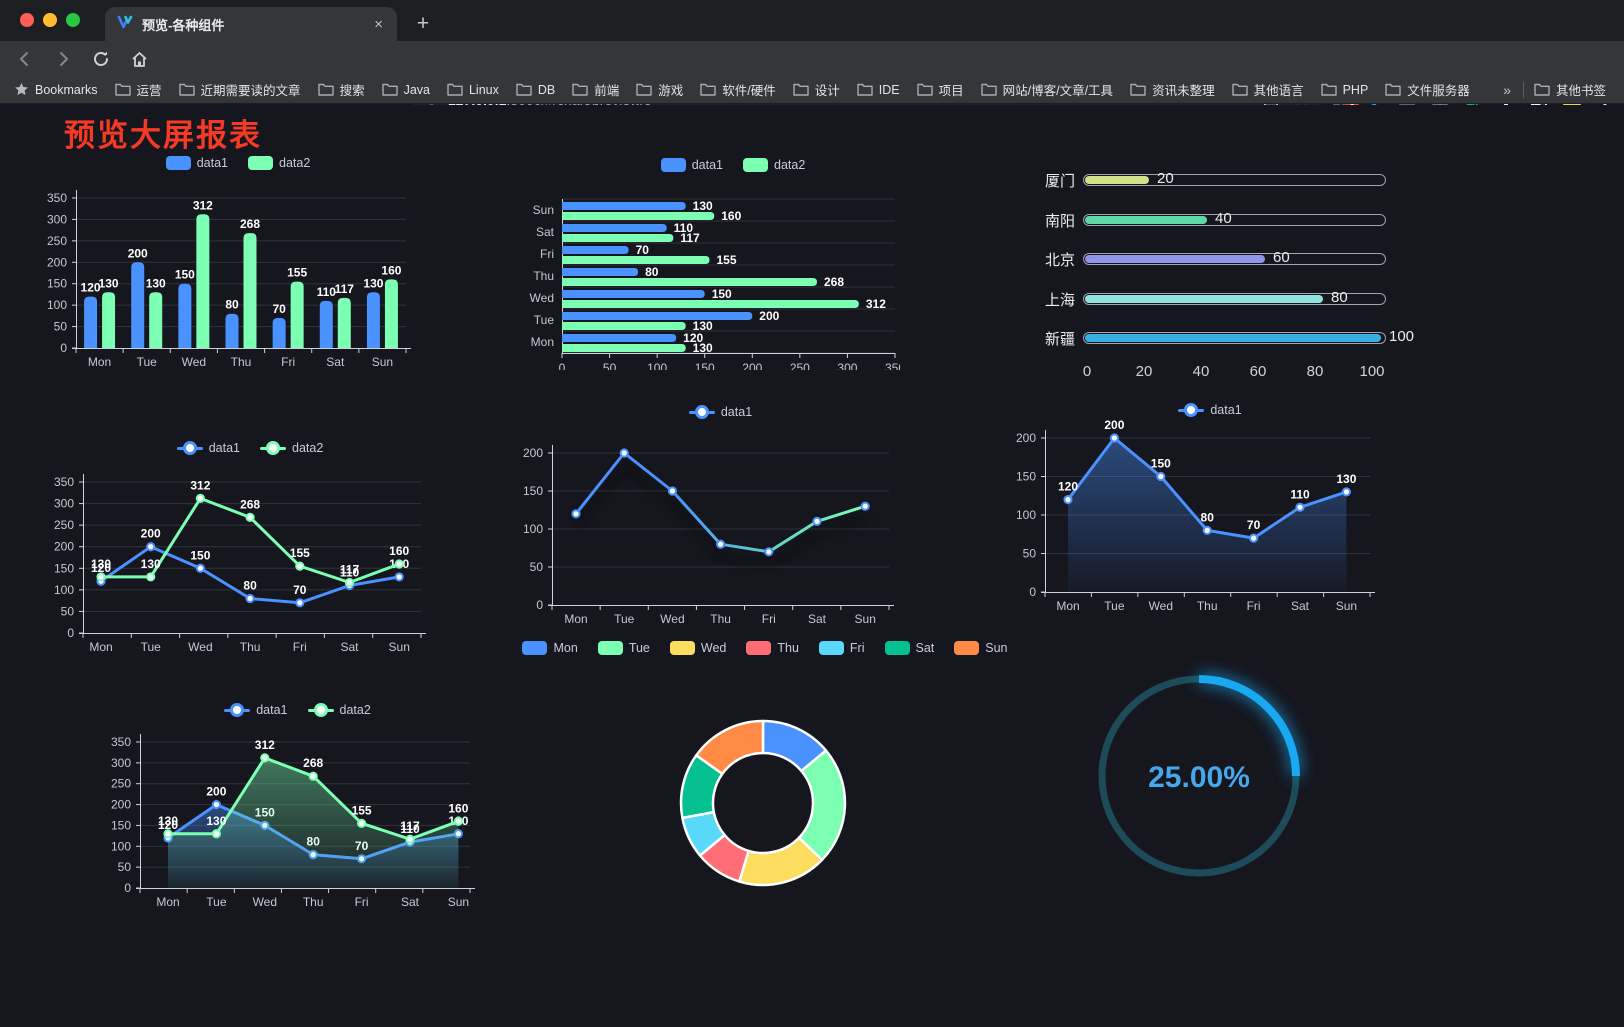 The image size is (1624, 1027). I want to click on minimize-window-button, so click(50, 20).